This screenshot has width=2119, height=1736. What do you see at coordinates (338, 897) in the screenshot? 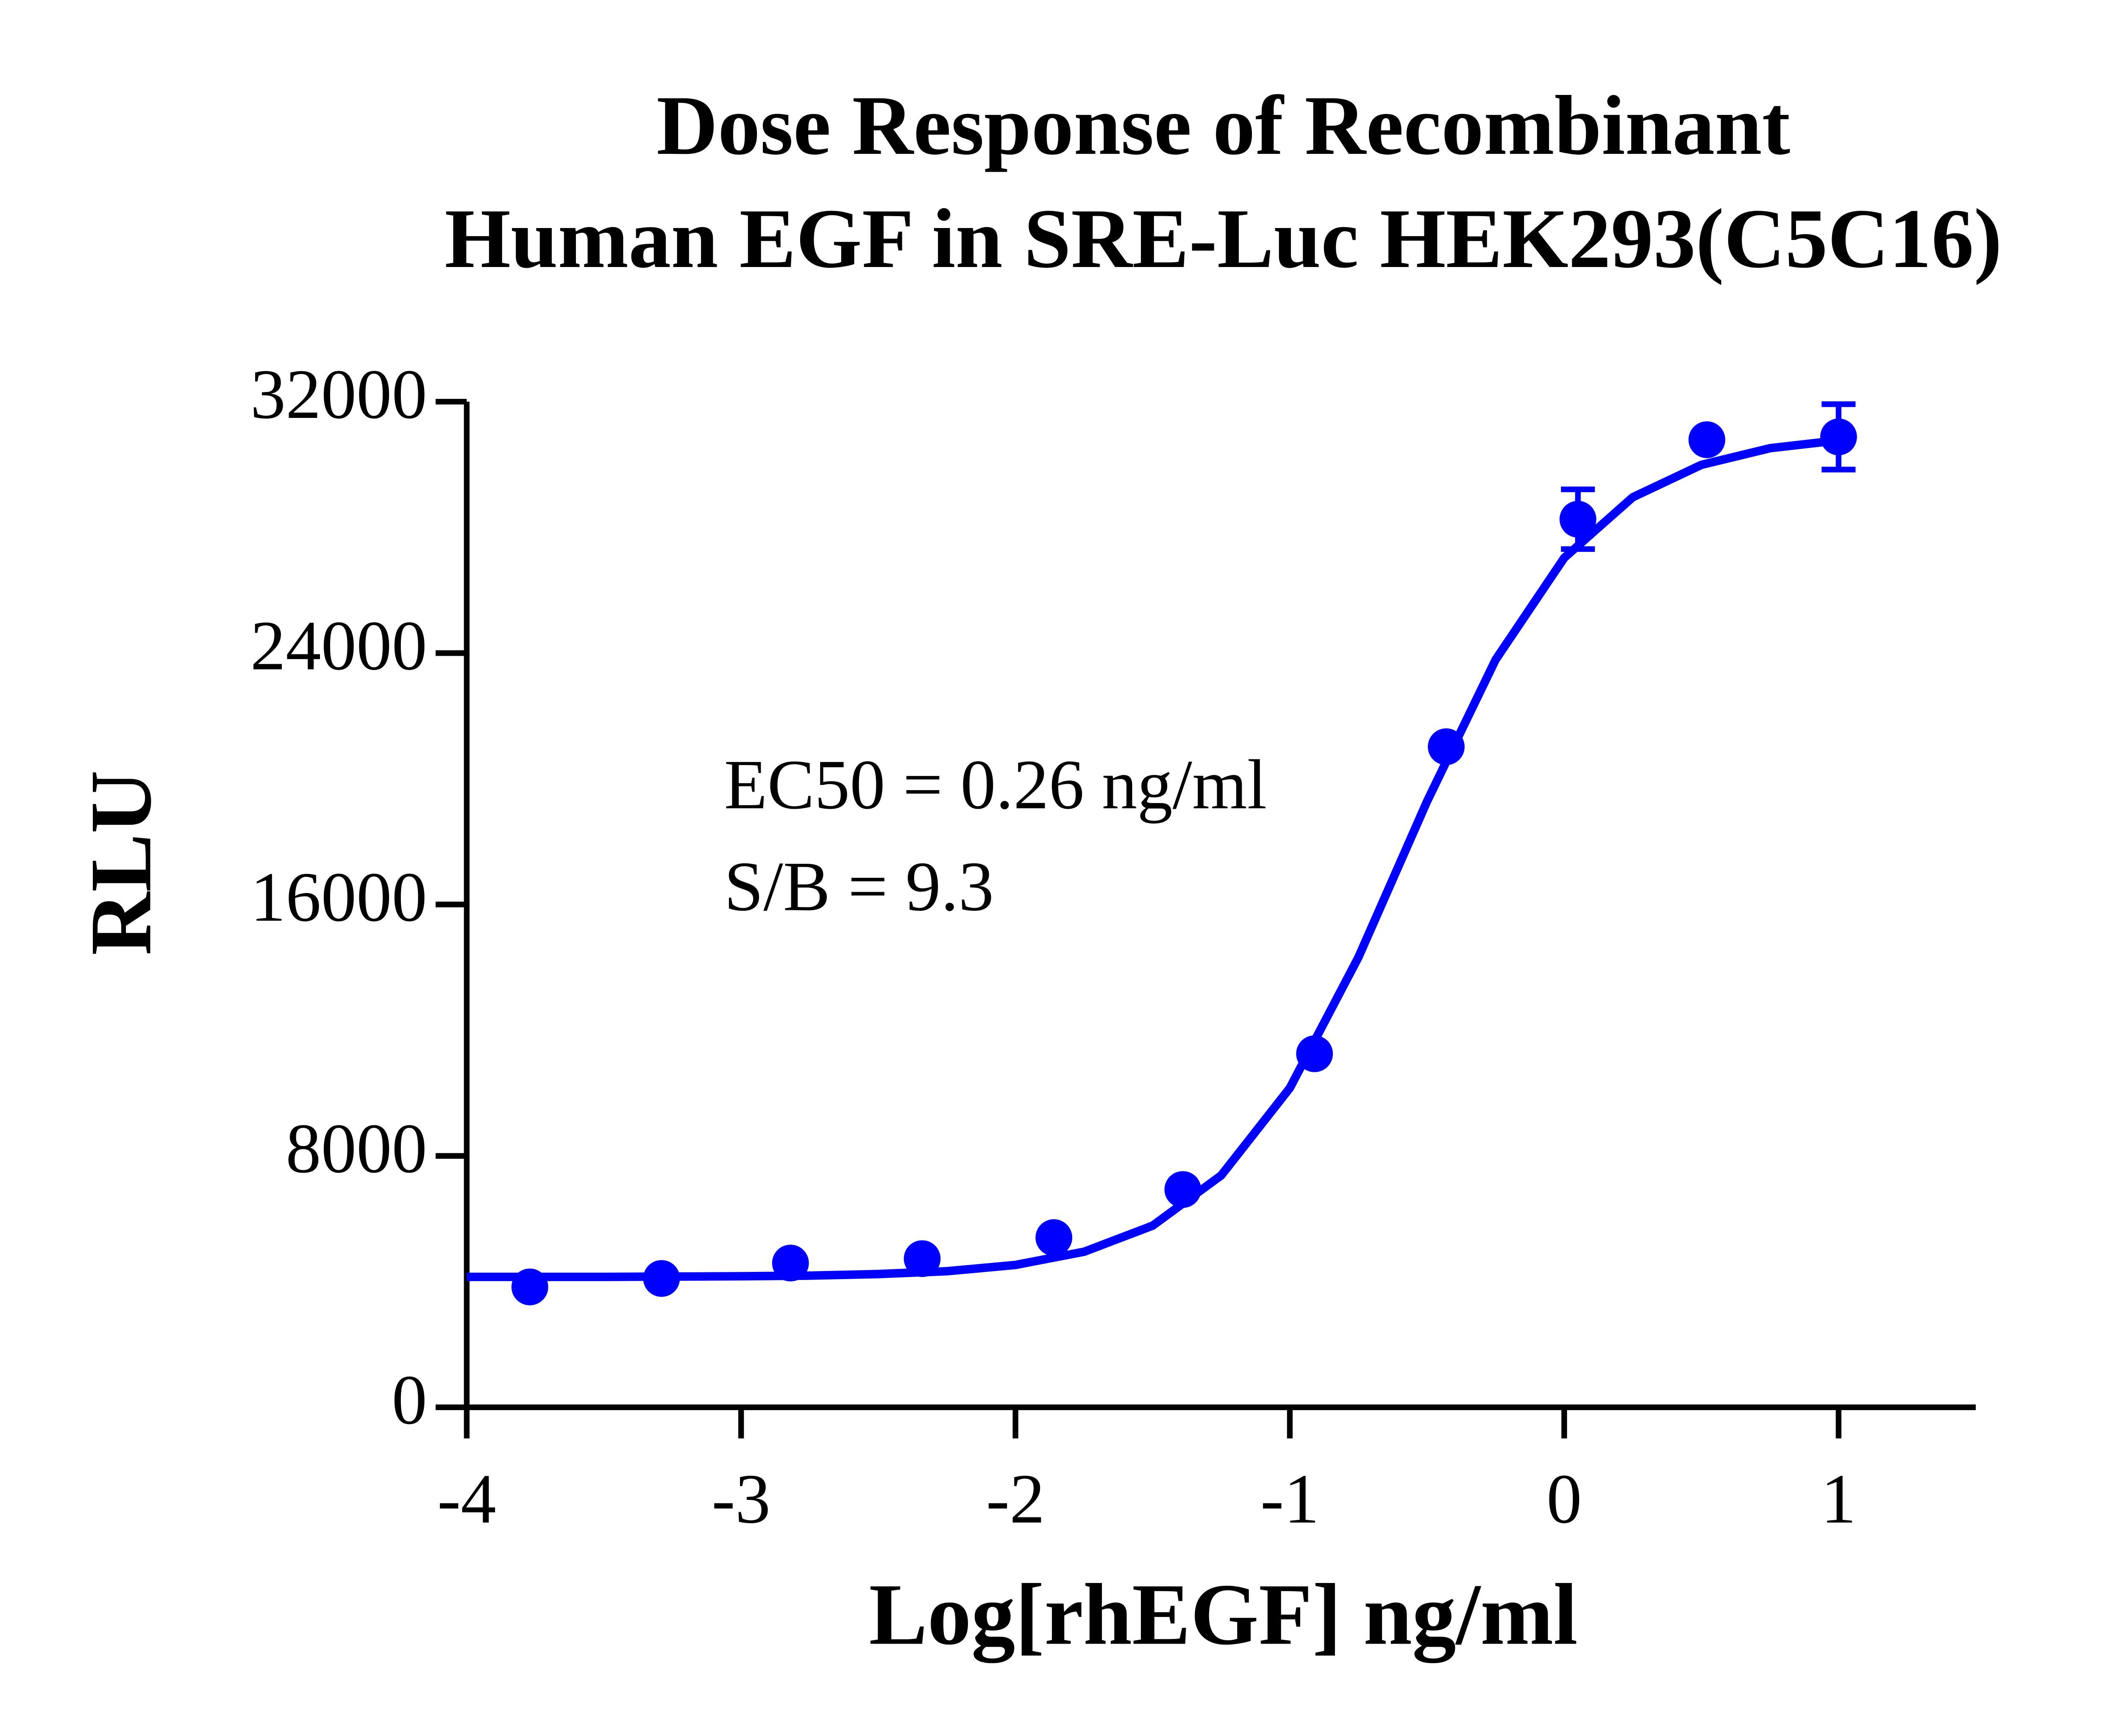
I see `y-tick-label: 16000` at bounding box center [338, 897].